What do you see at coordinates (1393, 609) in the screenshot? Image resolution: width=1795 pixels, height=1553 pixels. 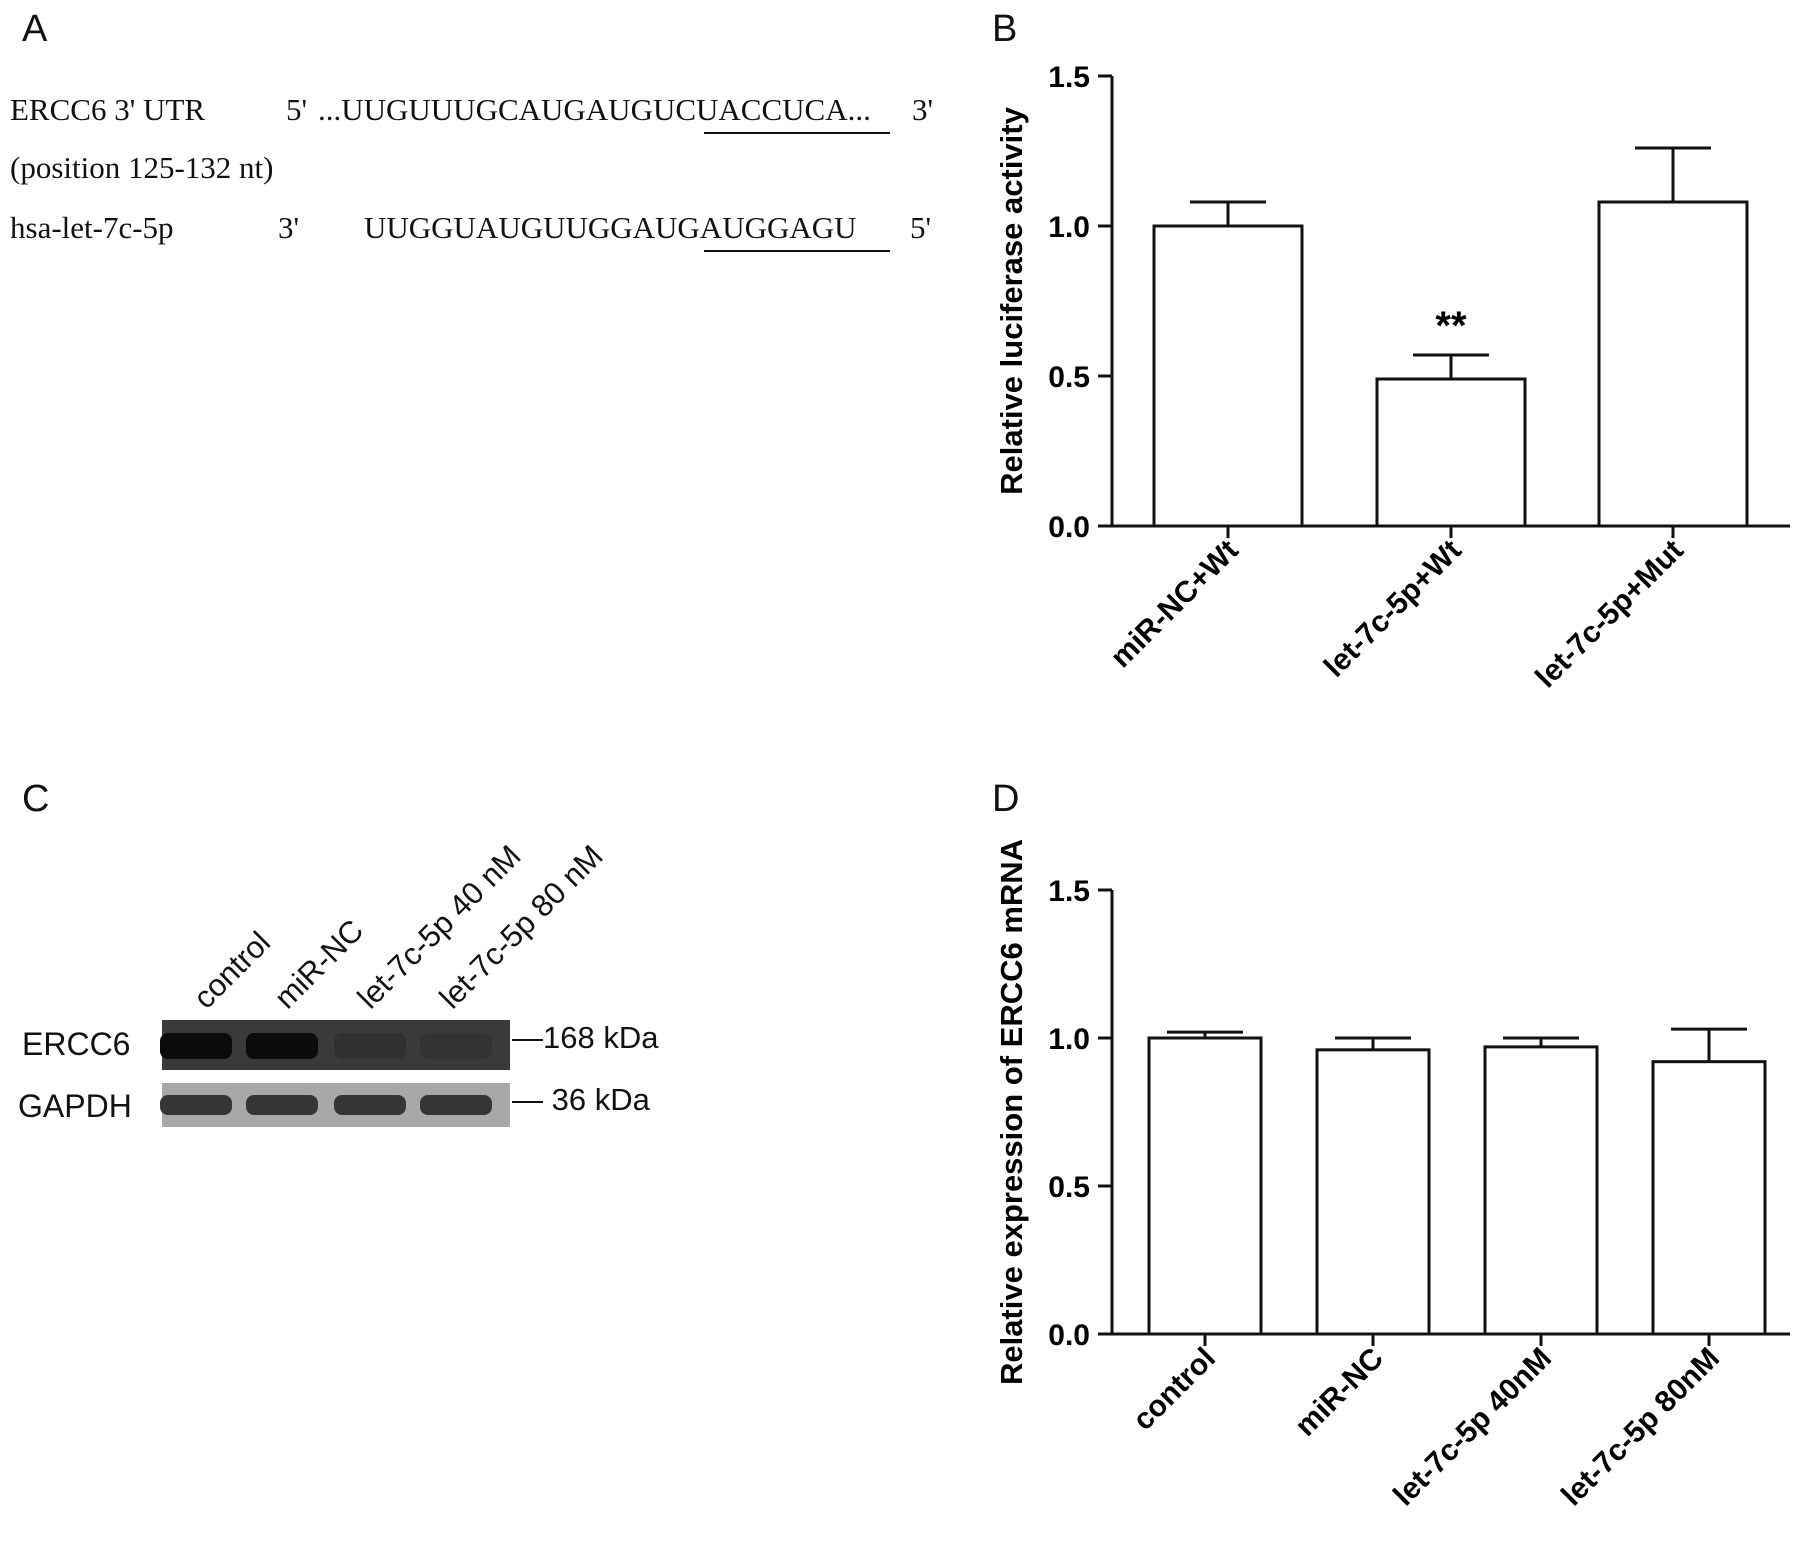 I see `x-tick-label: let-7c-5p+Wt` at bounding box center [1393, 609].